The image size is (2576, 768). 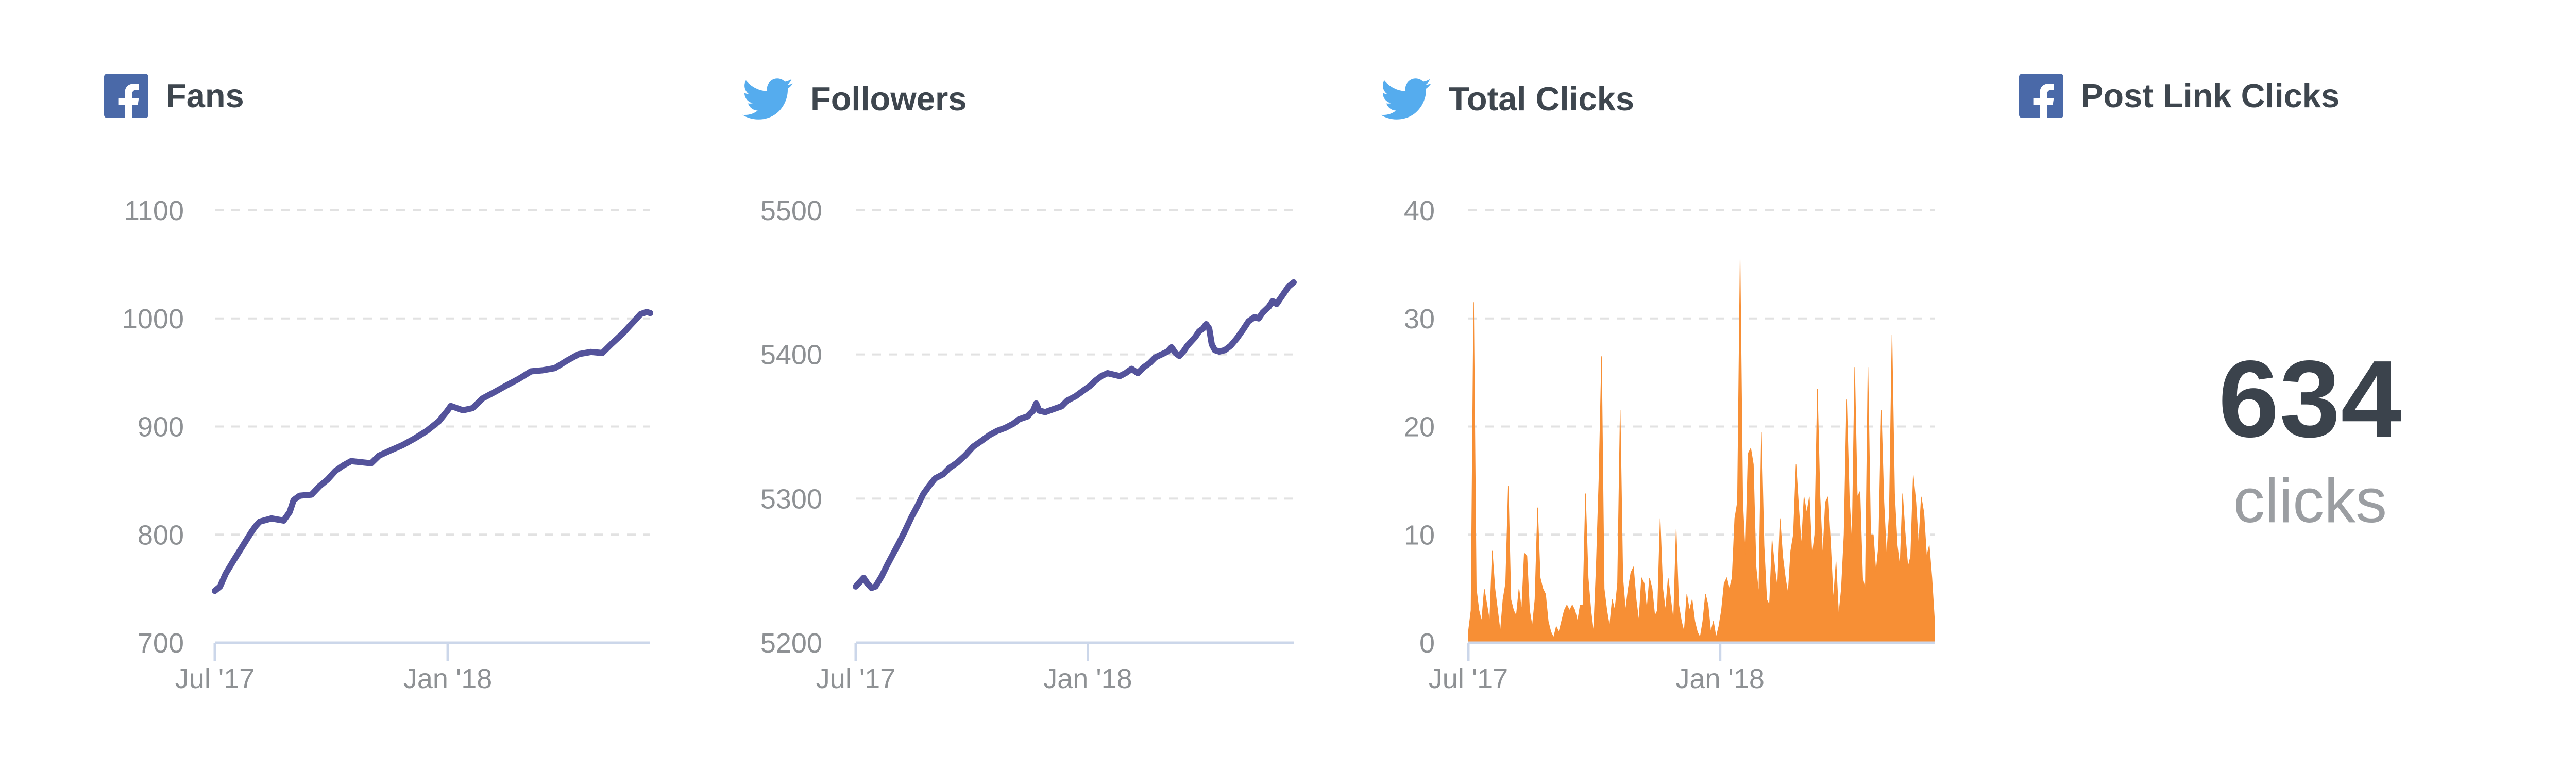 What do you see at coordinates (433, 452) in the screenshot?
I see `fans-series-line` at bounding box center [433, 452].